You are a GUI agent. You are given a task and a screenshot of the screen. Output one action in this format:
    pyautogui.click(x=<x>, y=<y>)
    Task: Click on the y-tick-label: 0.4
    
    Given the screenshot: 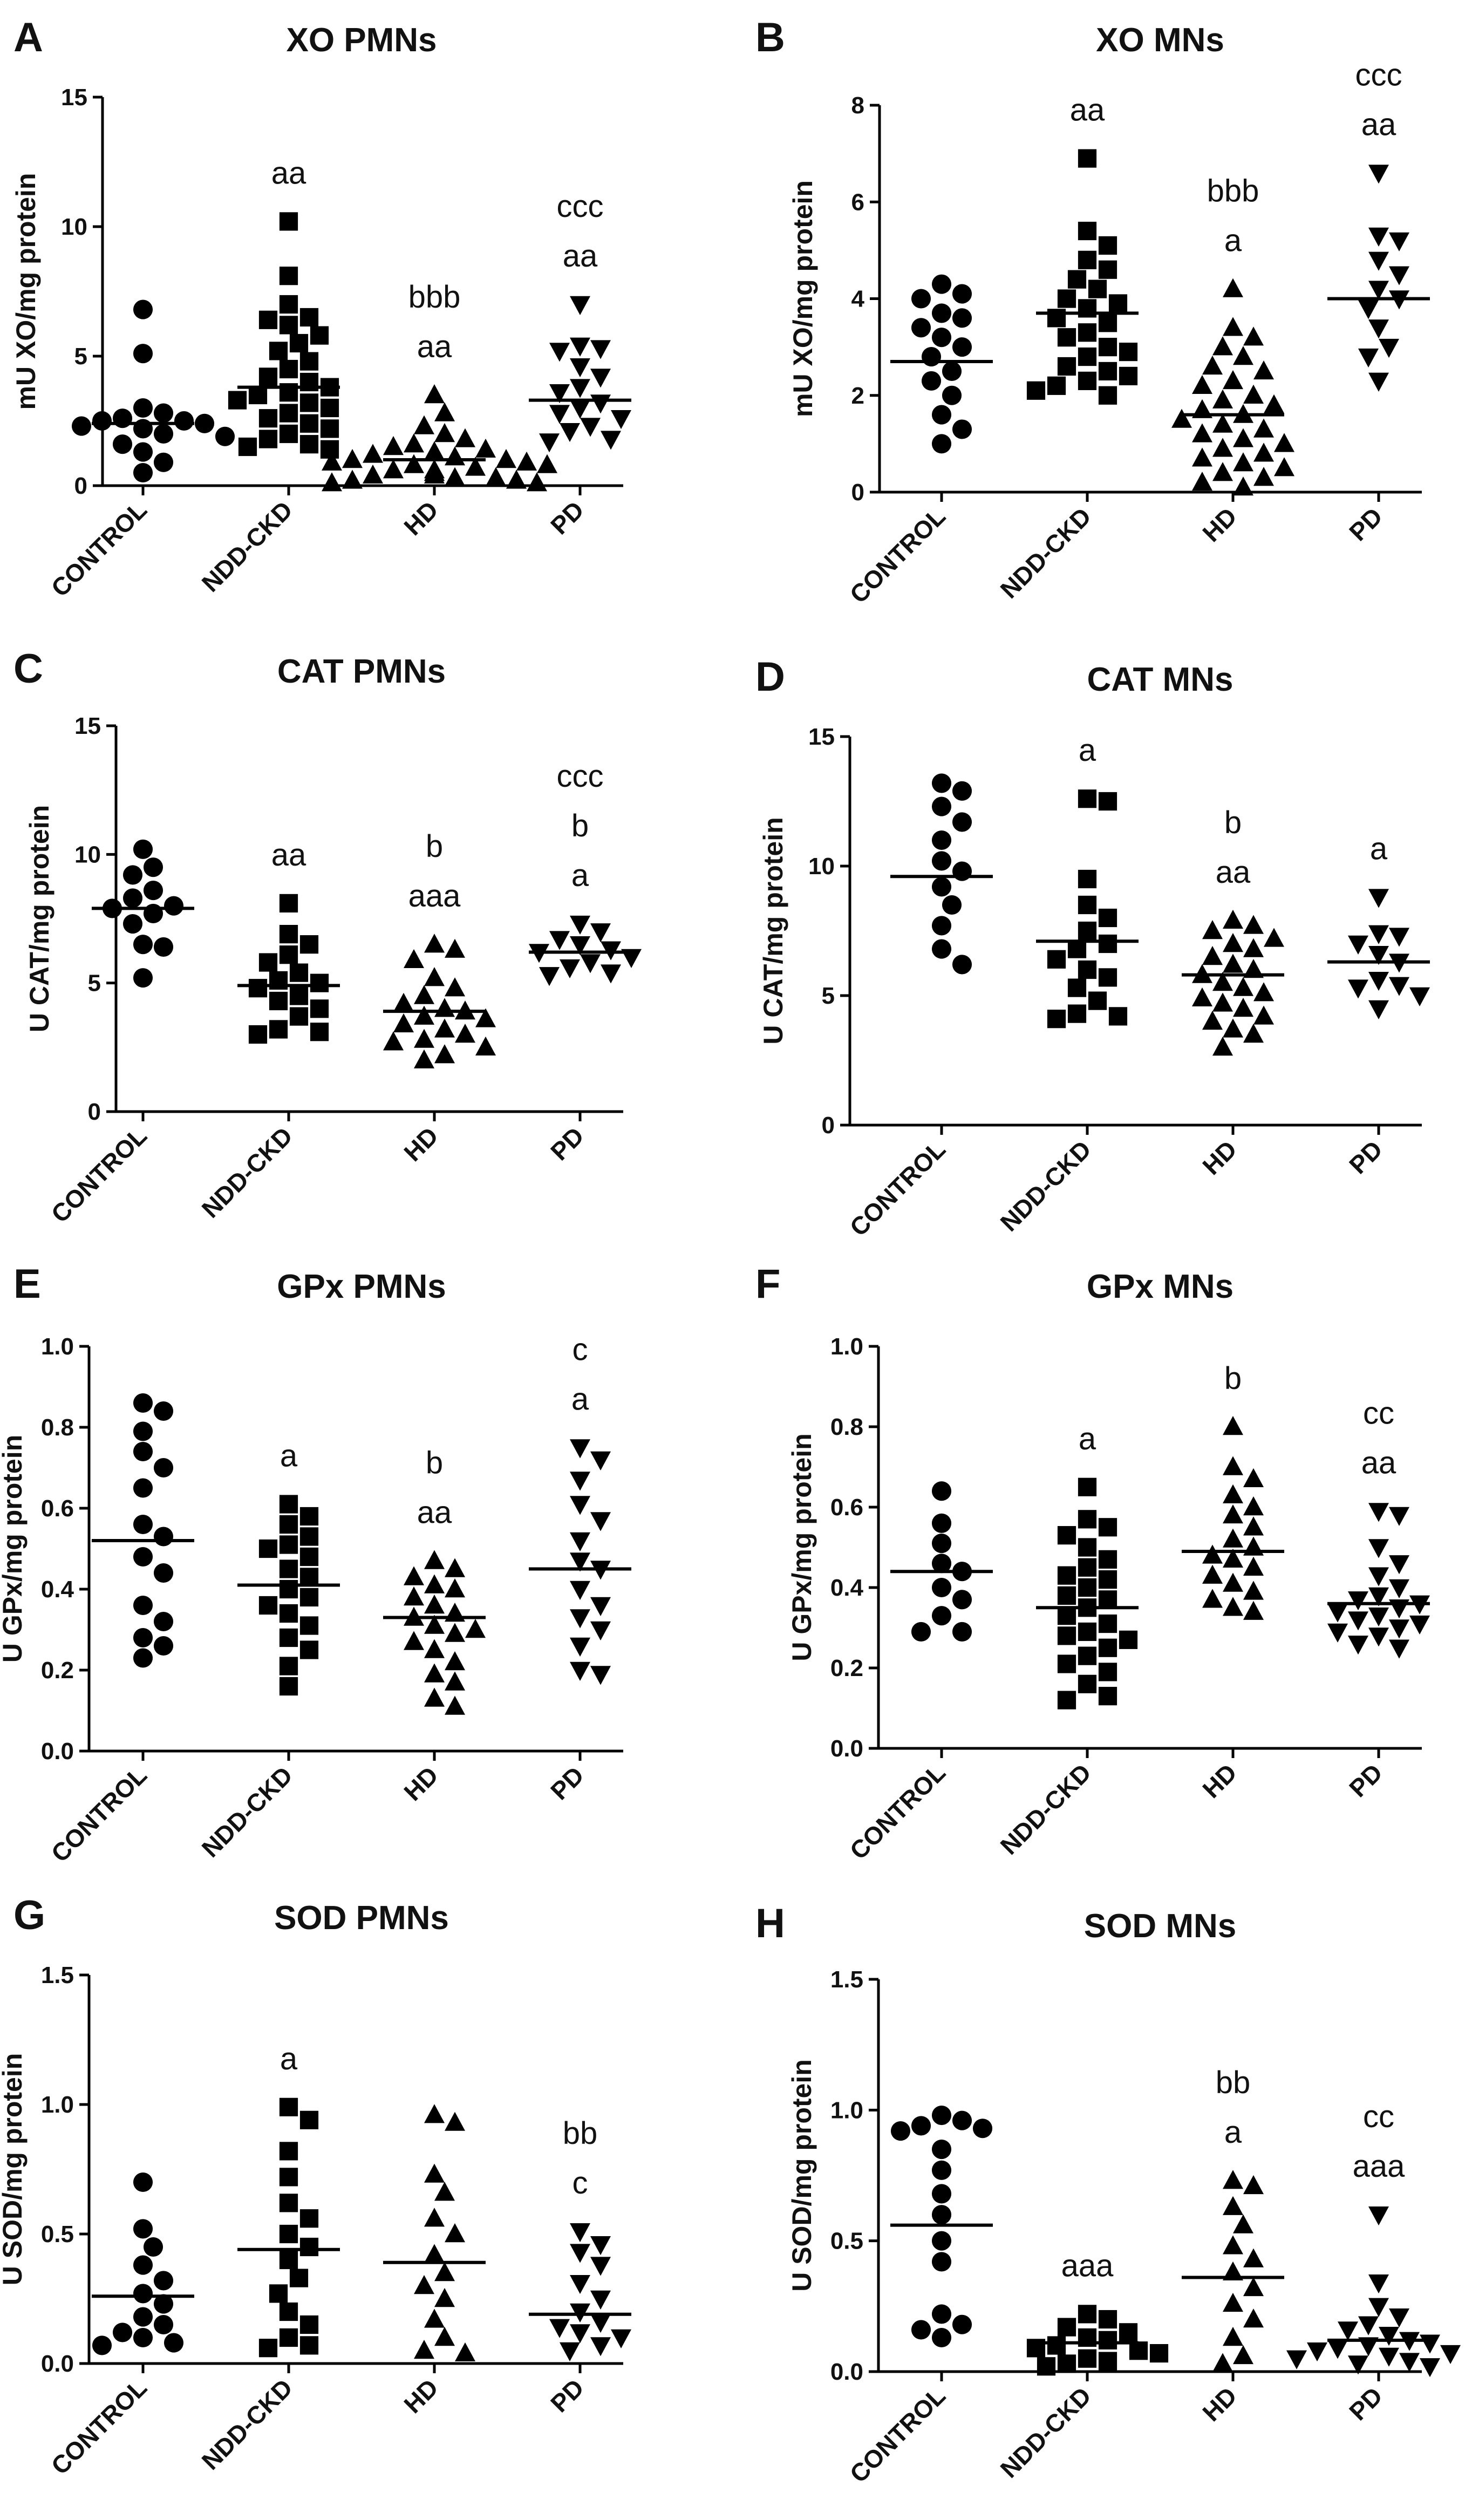 What is the action you would take?
    pyautogui.click(x=57, y=1589)
    